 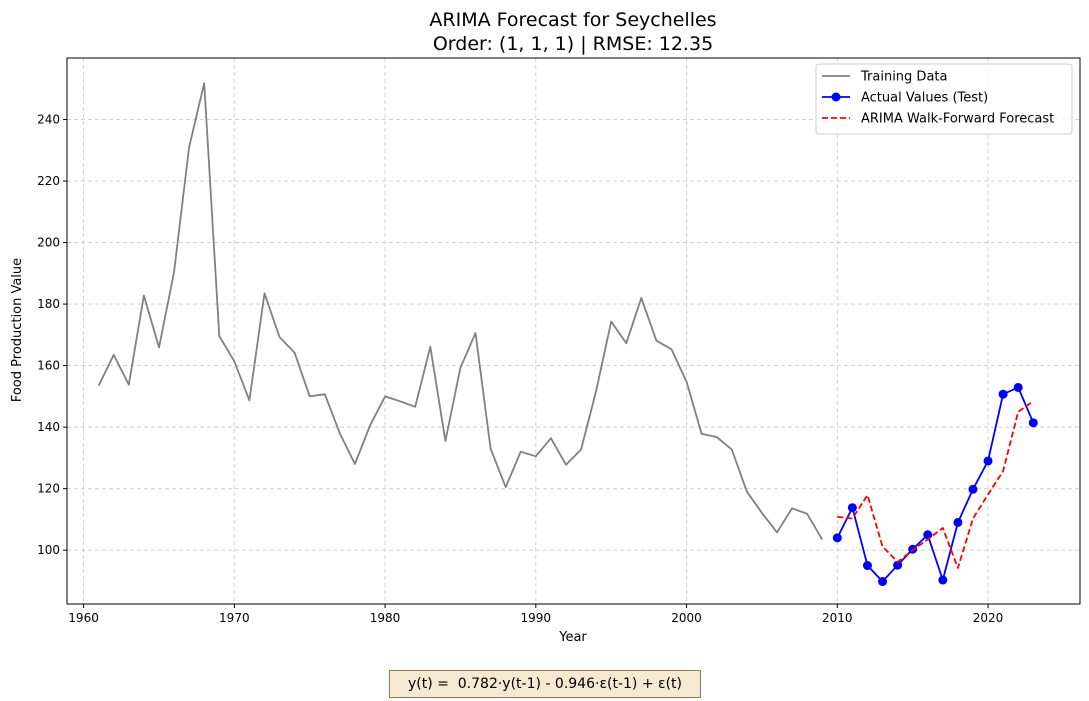 What do you see at coordinates (48, 243) in the screenshot?
I see `y-tick-label: 200` at bounding box center [48, 243].